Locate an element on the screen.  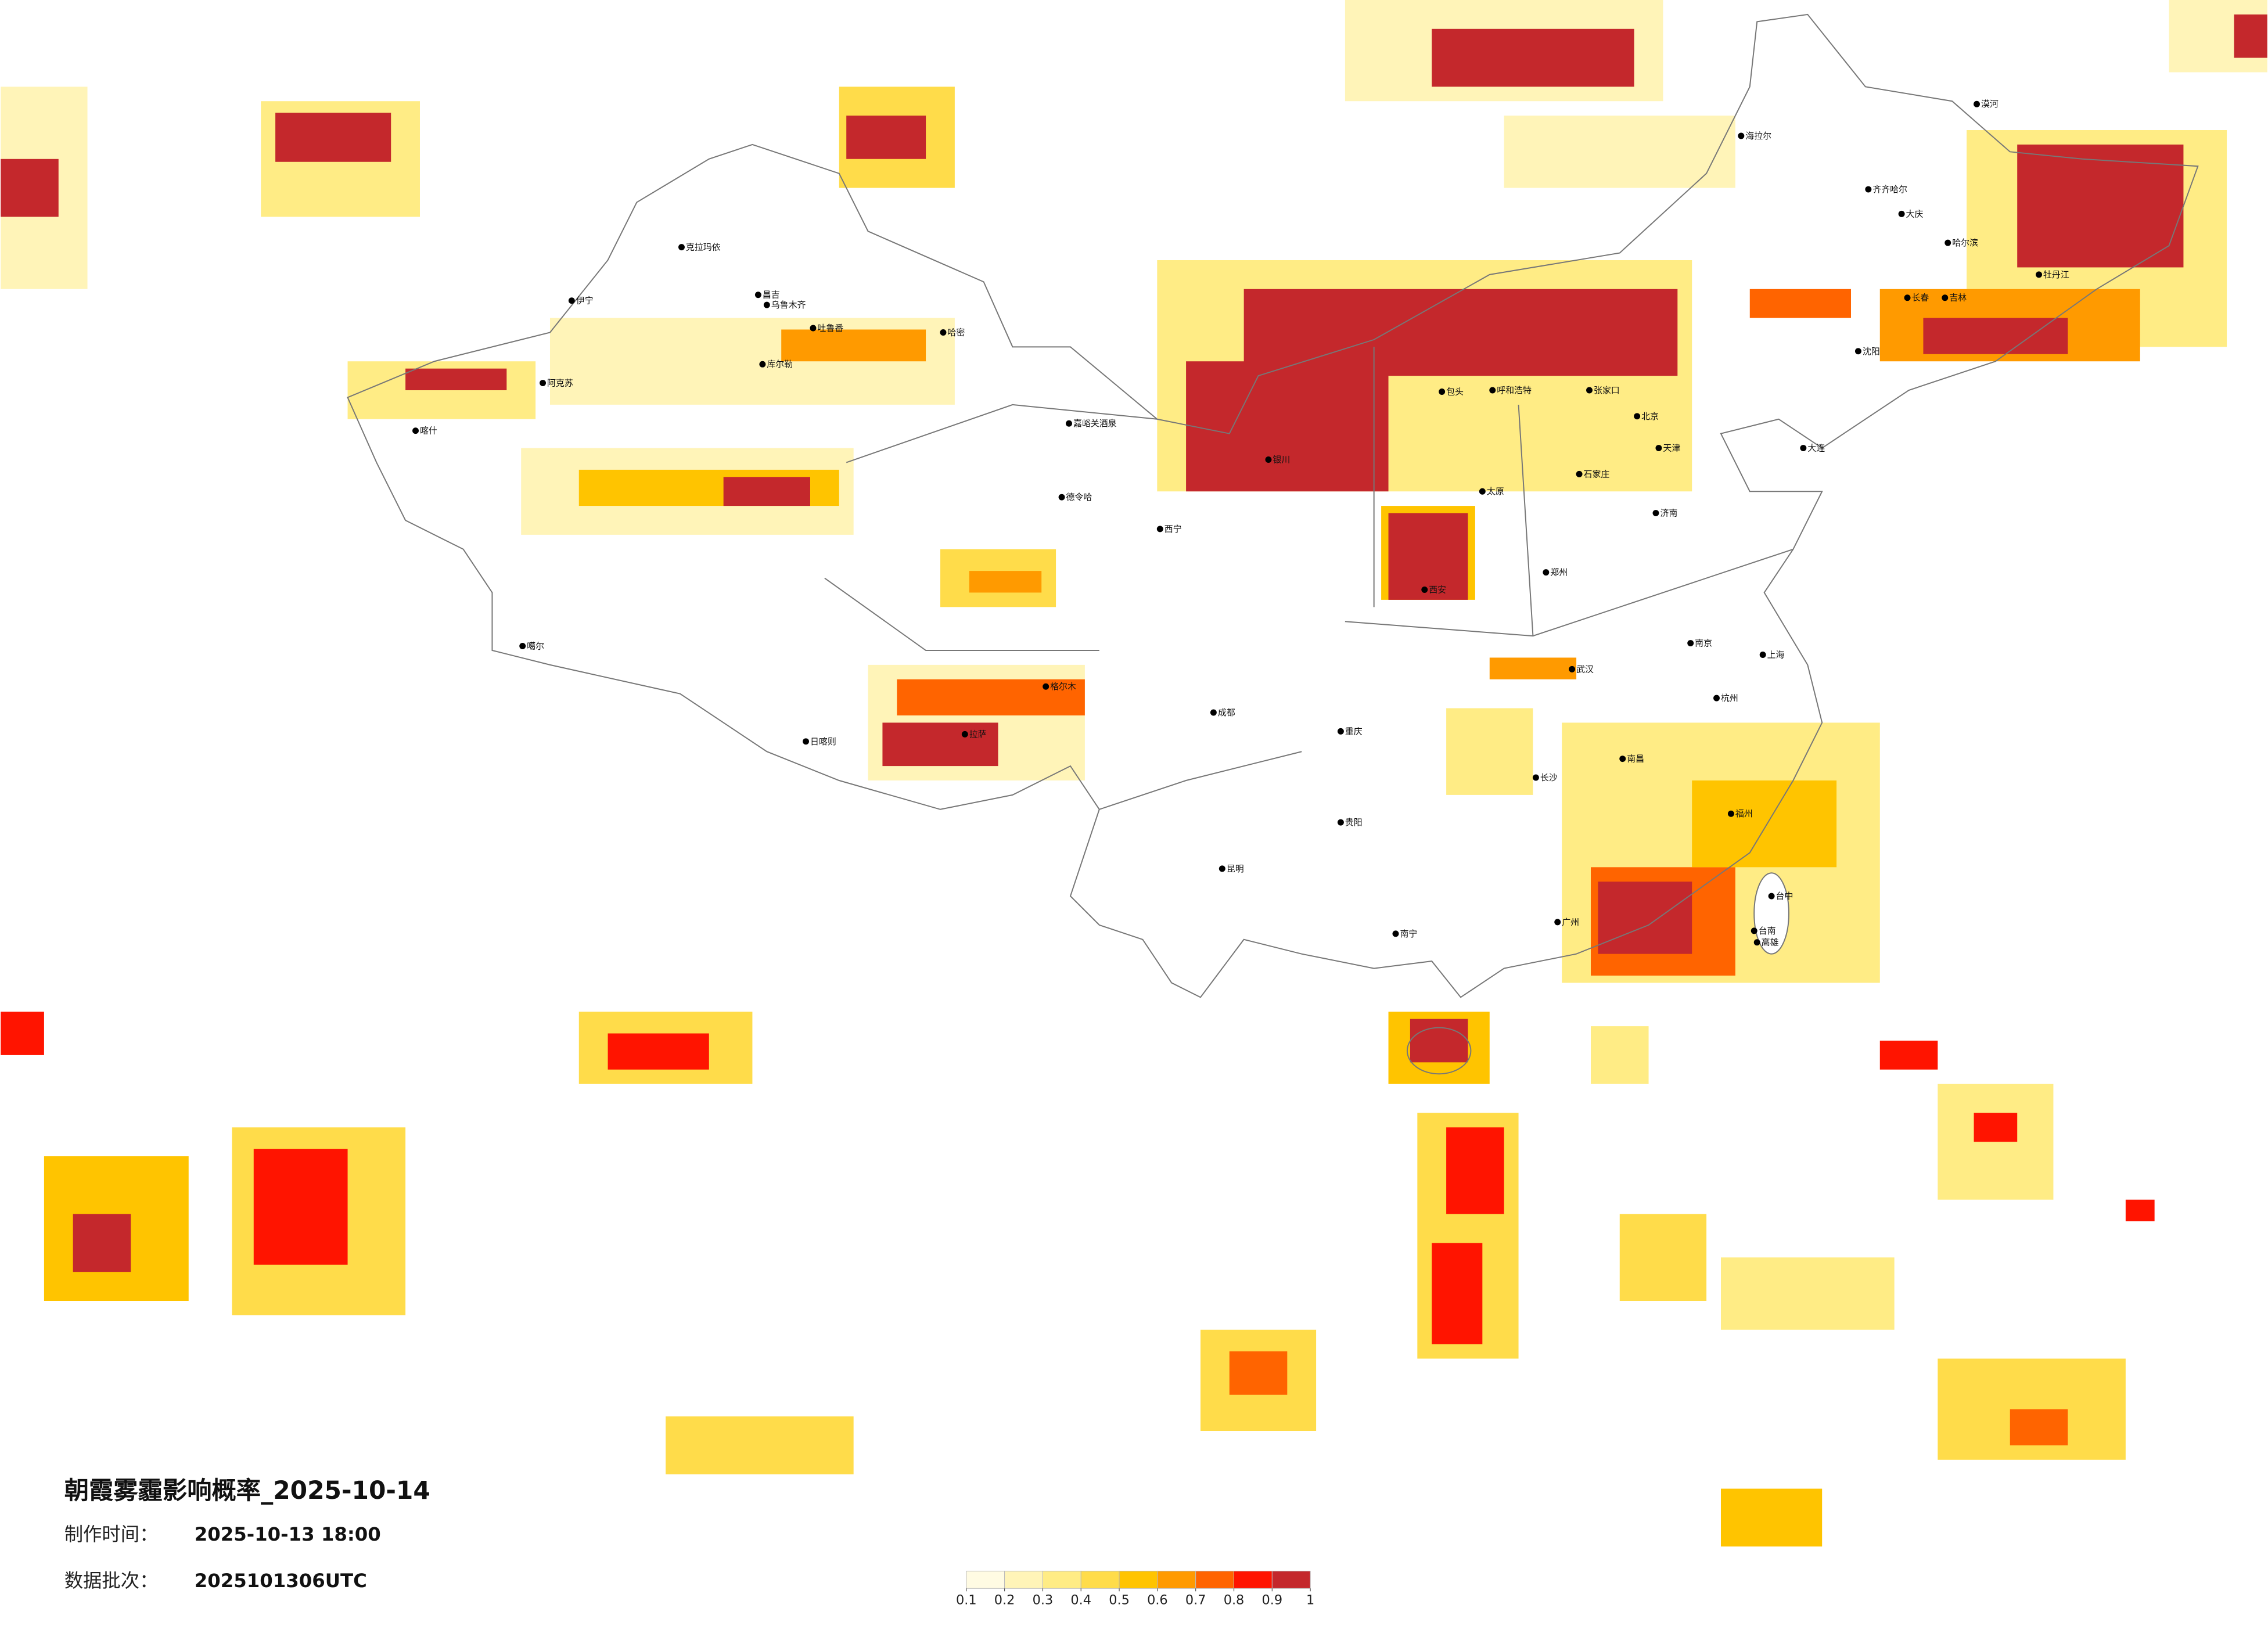
city-label: 包头 is located at coordinates (1455, 391).